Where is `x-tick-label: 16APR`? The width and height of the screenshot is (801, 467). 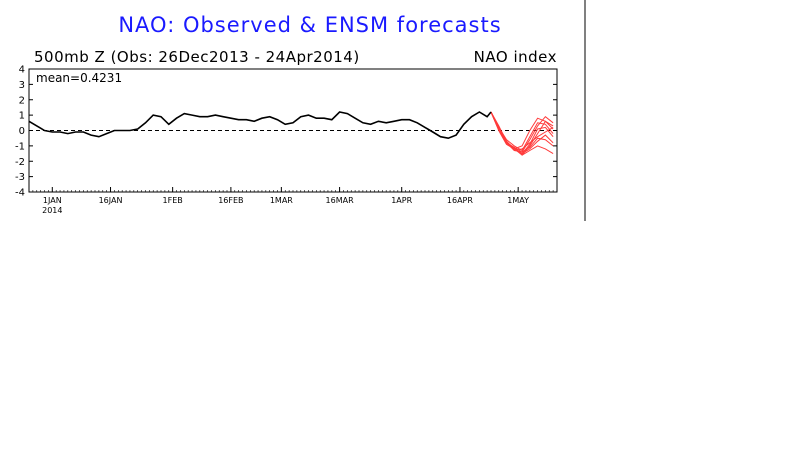 x-tick-label: 16APR is located at coordinates (460, 200).